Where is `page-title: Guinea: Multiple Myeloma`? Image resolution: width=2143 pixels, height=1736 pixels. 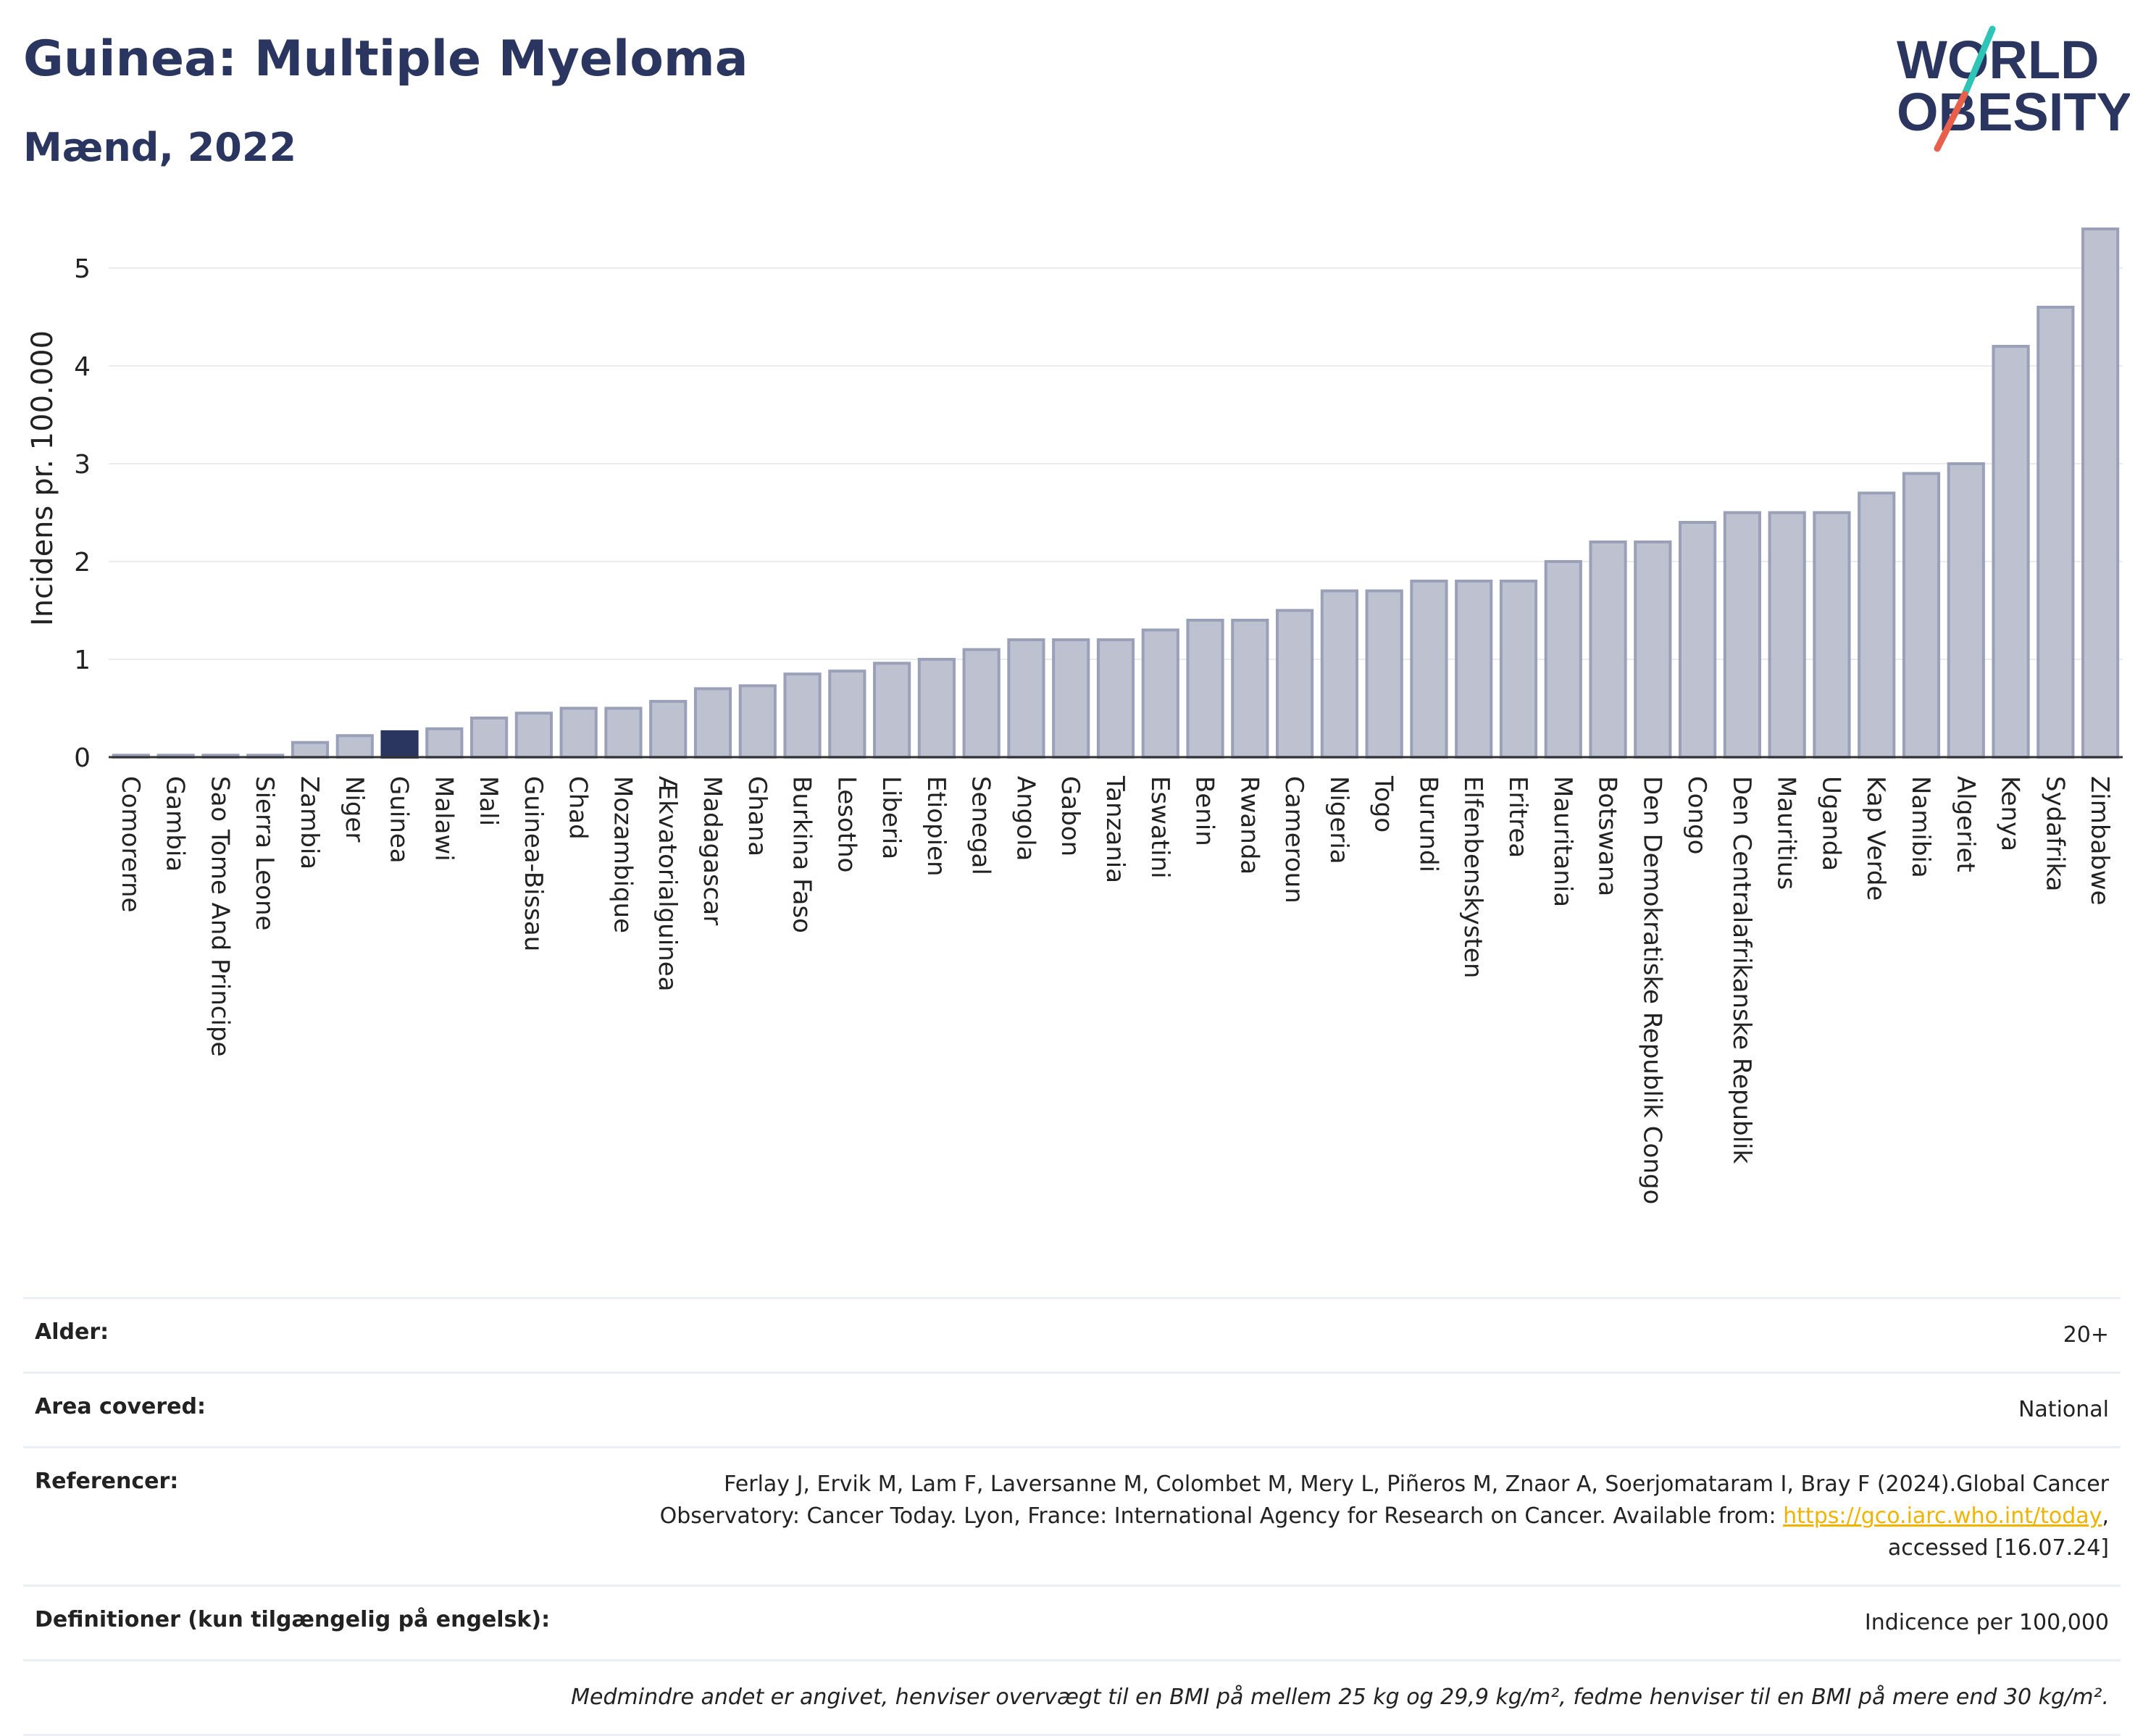 page-title: Guinea: Multiple Myeloma is located at coordinates (385, 59).